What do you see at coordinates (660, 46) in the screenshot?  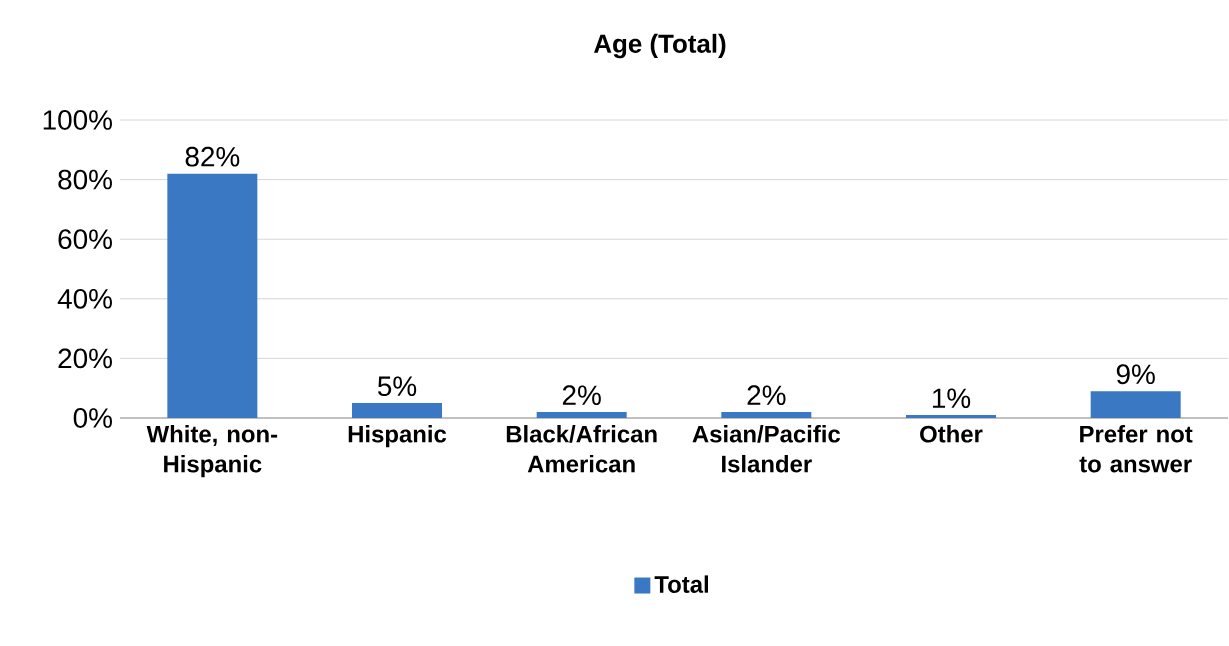 I see `chart-title: Age (Total)` at bounding box center [660, 46].